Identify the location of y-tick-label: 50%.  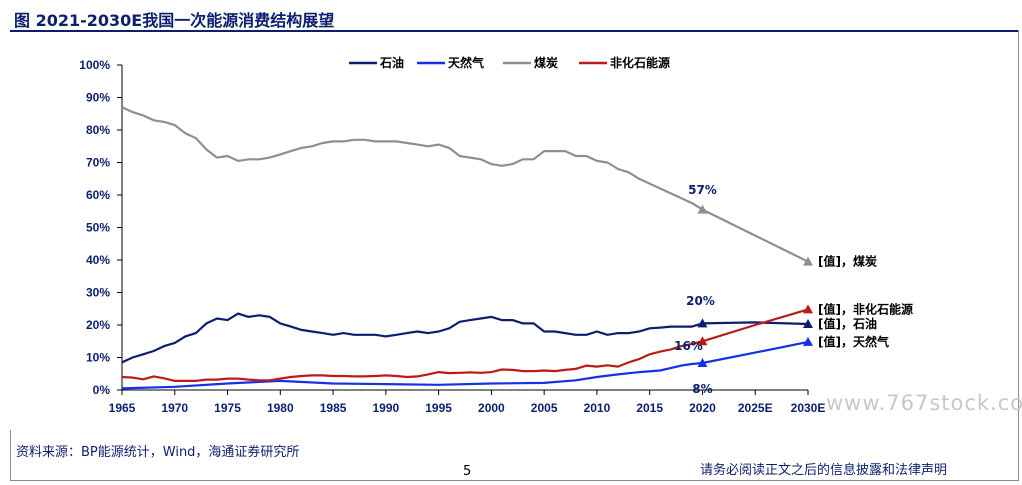
(98, 228).